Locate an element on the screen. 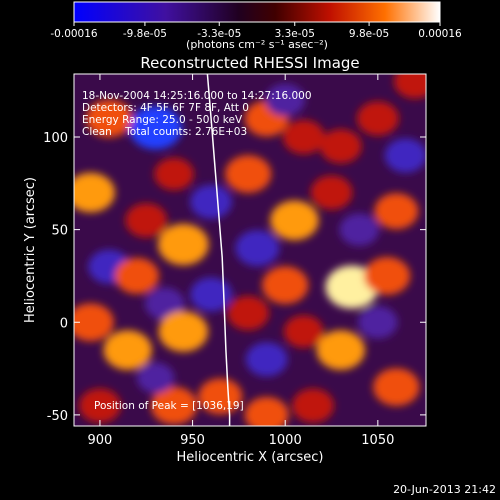 The width and height of the screenshot is (500, 500). y-tick-label: -50 is located at coordinates (57, 416).